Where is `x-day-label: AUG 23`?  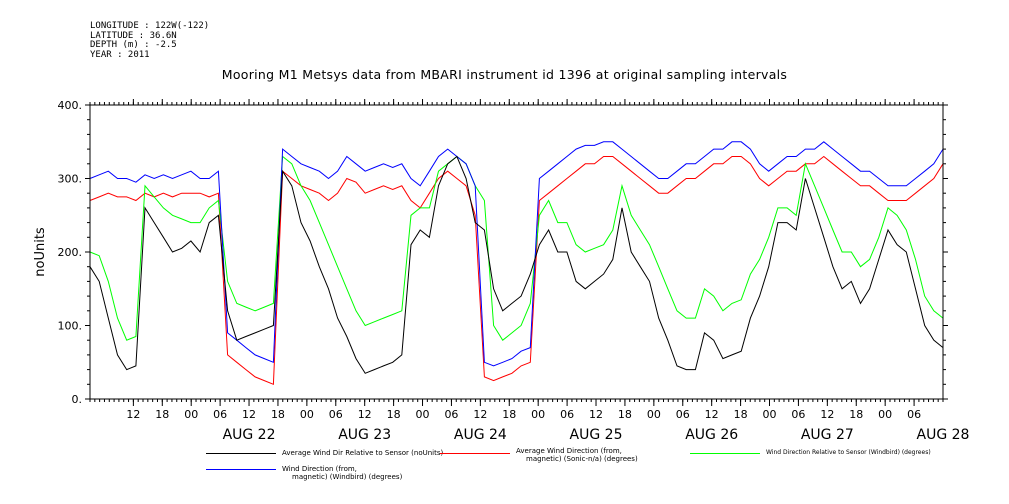 x-day-label: AUG 23 is located at coordinates (364, 435).